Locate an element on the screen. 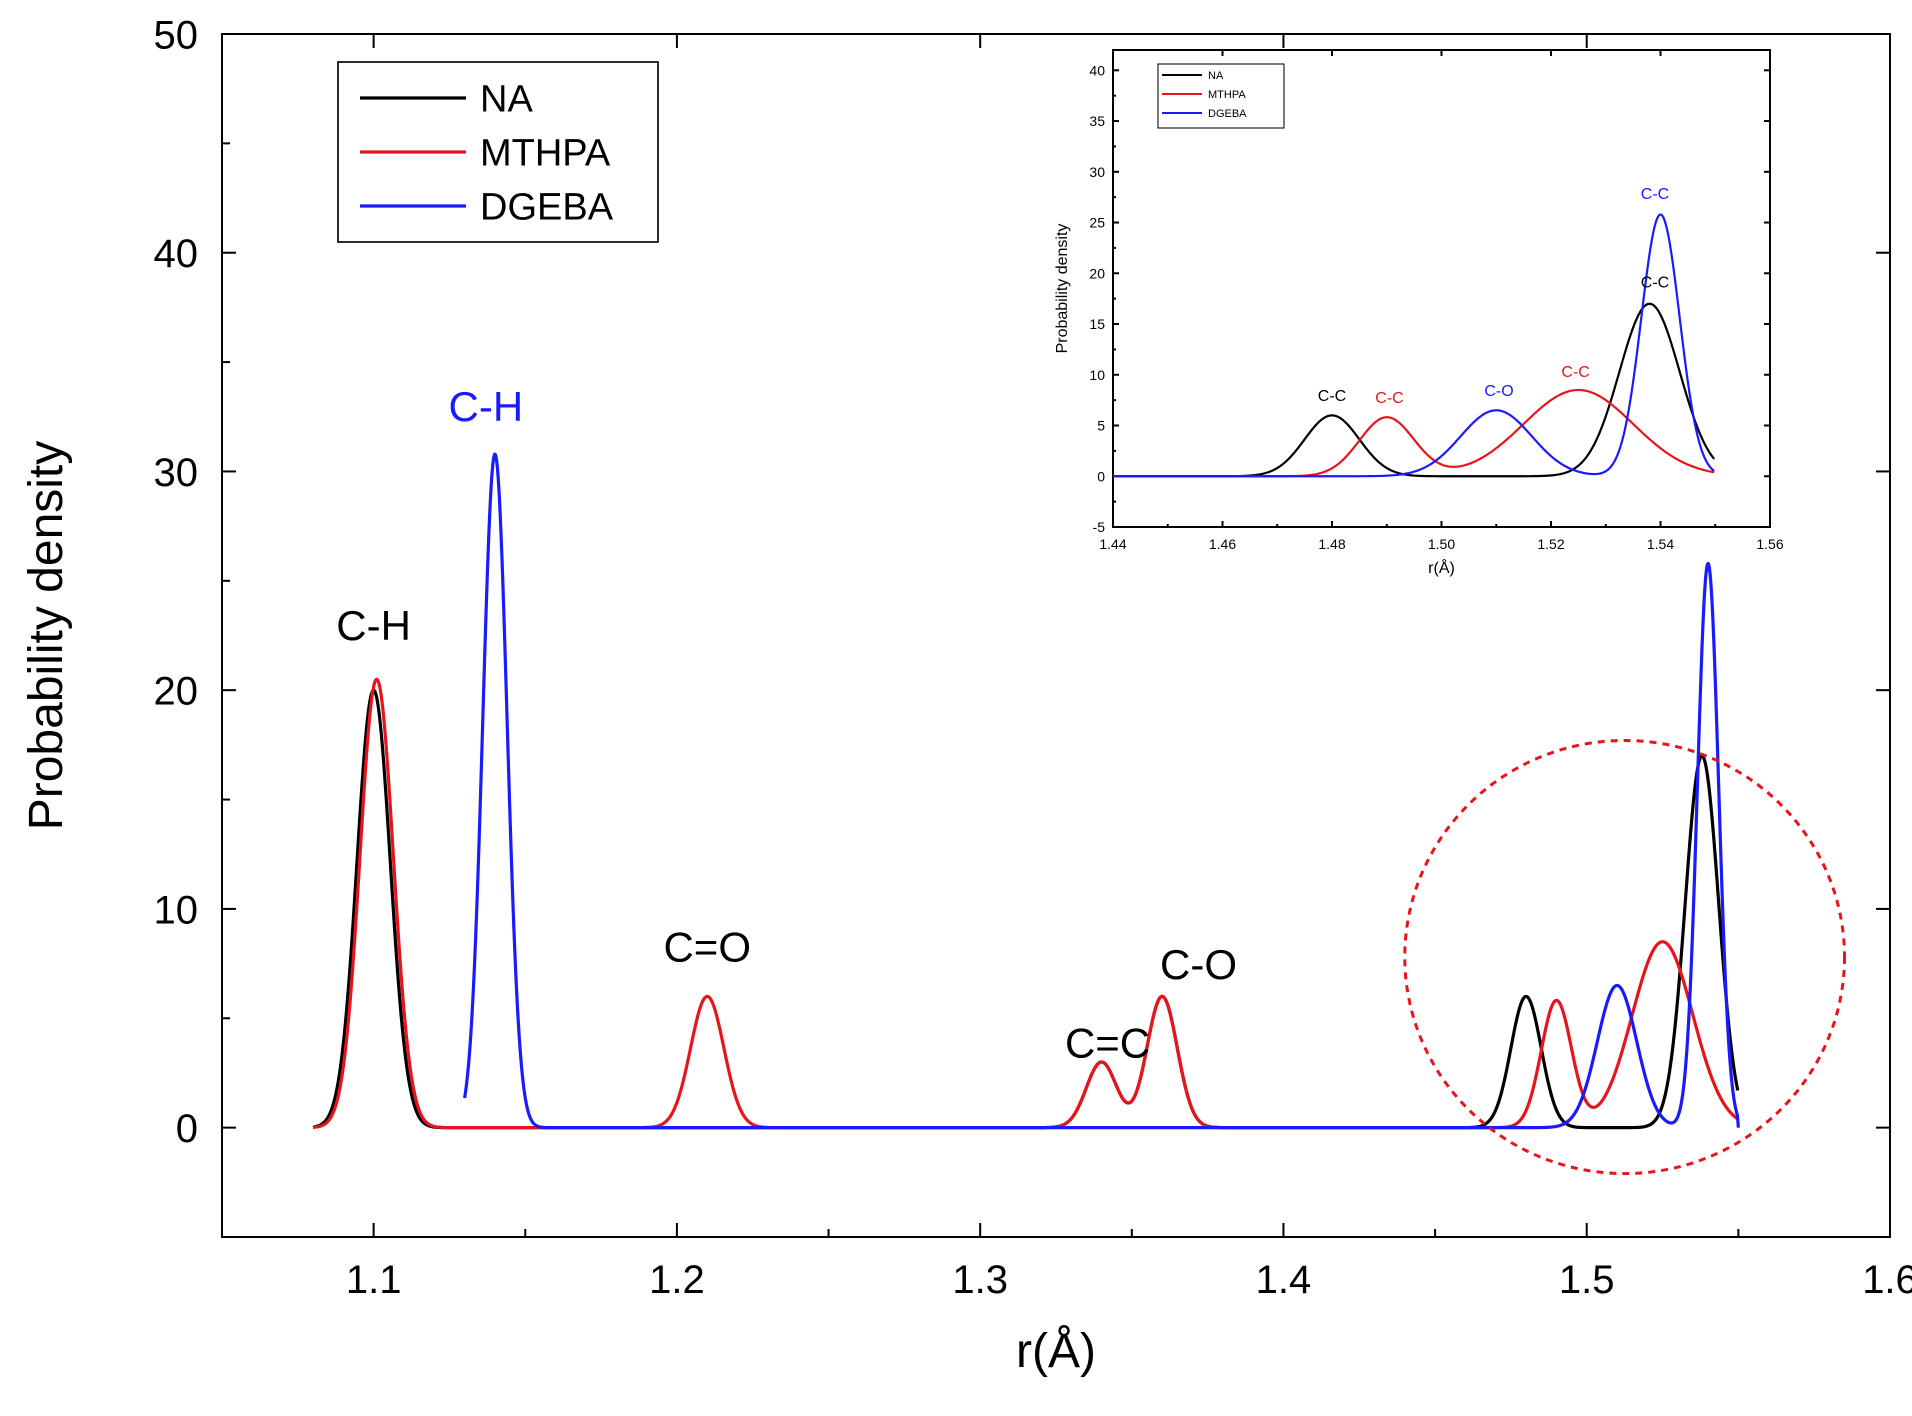 The width and height of the screenshot is (1912, 1416). inset-x-tick-label: 1.52 is located at coordinates (1550, 544).